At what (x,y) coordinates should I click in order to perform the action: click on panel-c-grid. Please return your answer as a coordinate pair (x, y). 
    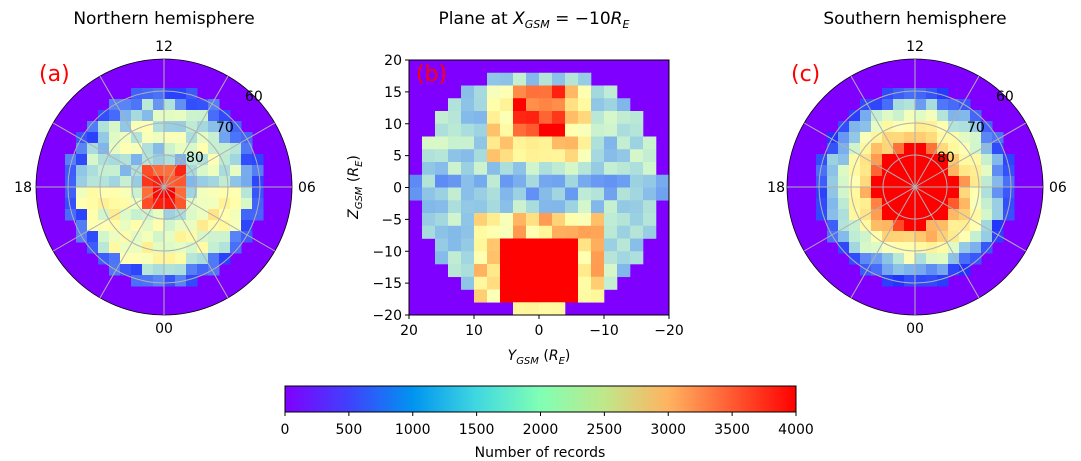
    Looking at the image, I should click on (915, 187).